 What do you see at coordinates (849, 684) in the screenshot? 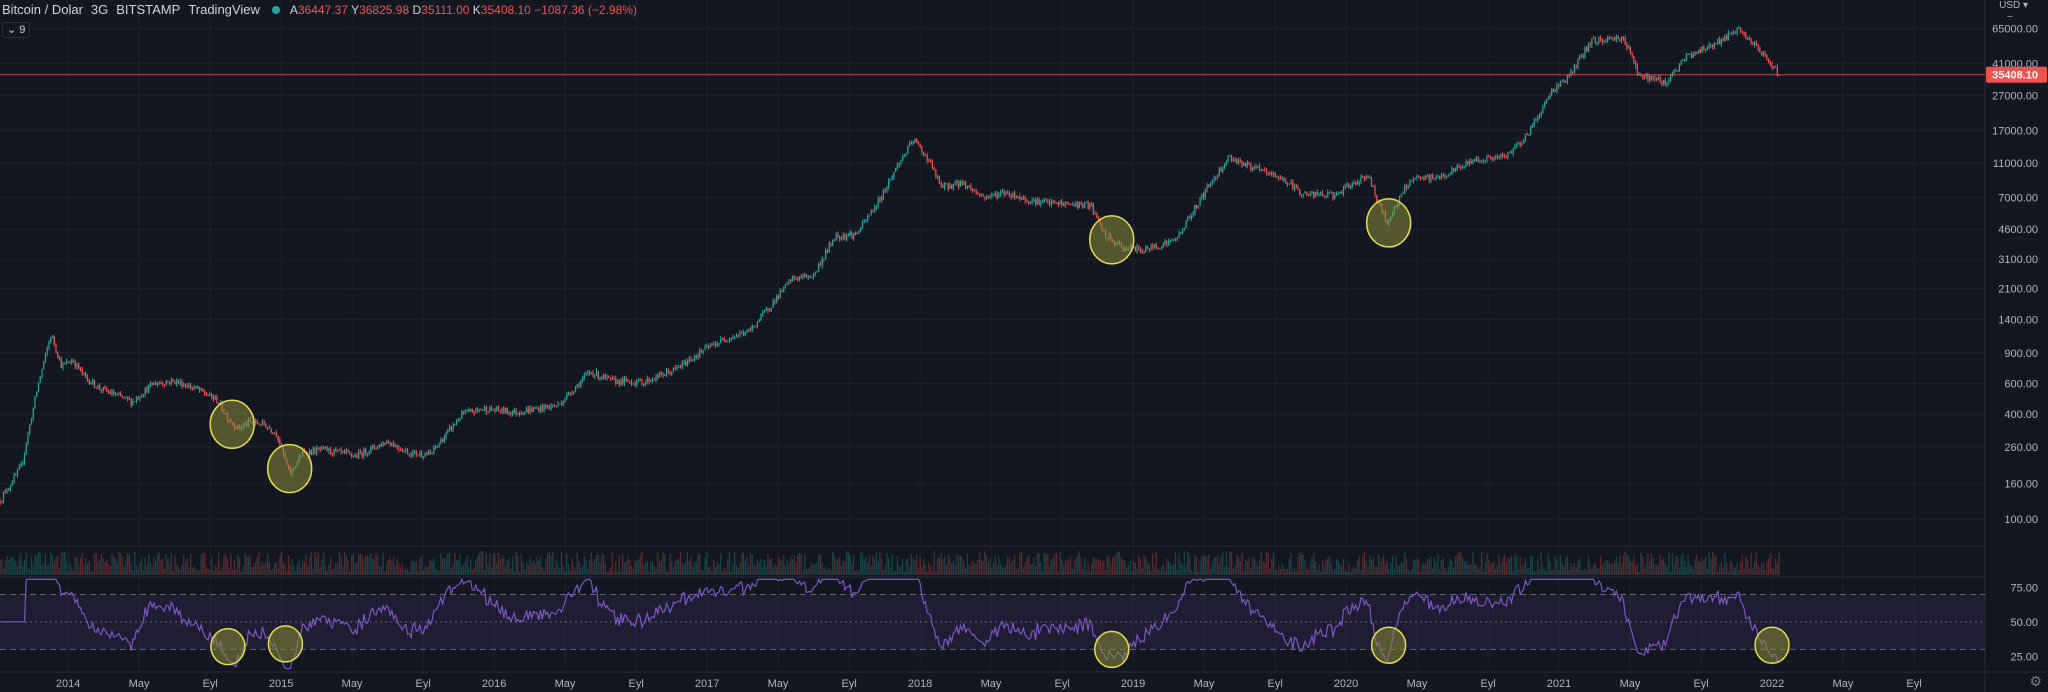
I see `x-tick-label: Eyl` at bounding box center [849, 684].